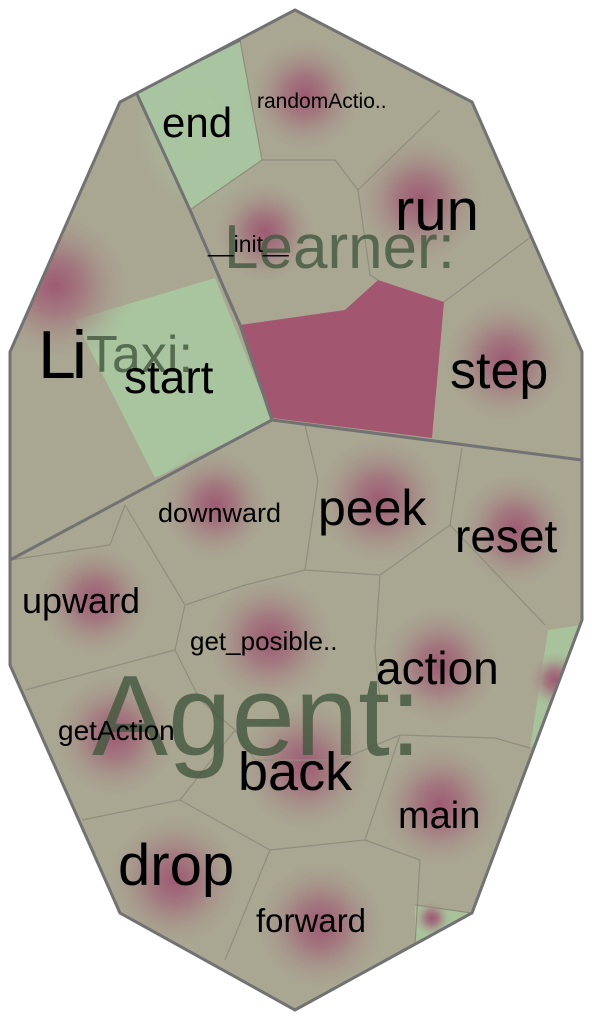  What do you see at coordinates (116, 730) in the screenshot?
I see `method-label-getaction: getAction` at bounding box center [116, 730].